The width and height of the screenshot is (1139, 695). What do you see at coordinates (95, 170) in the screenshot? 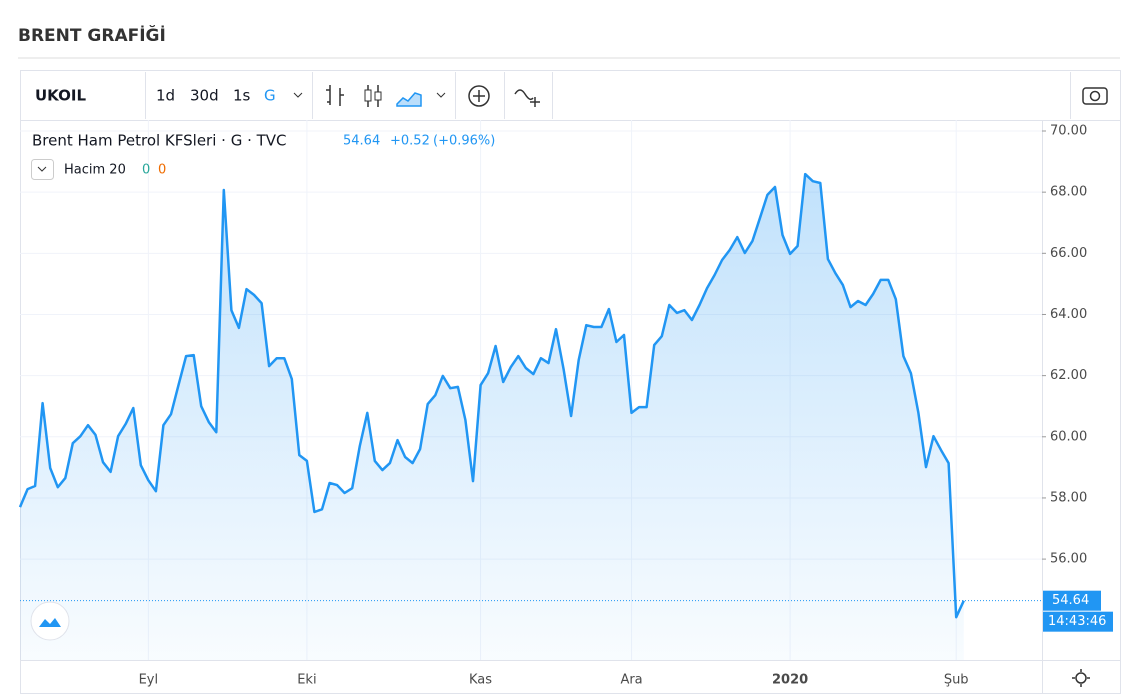
I see `volume-label: Hacim 20` at bounding box center [95, 170].